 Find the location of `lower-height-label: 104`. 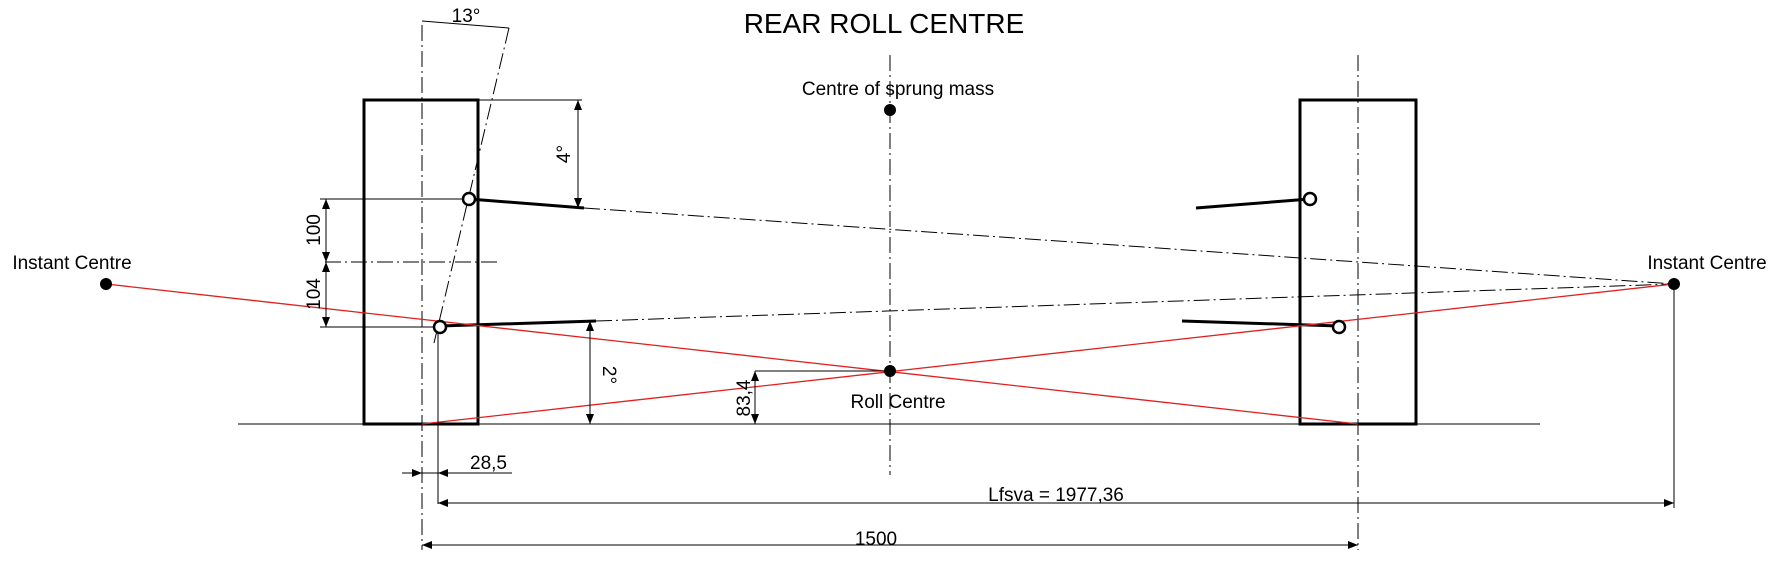

lower-height-label: 104 is located at coordinates (314, 294).